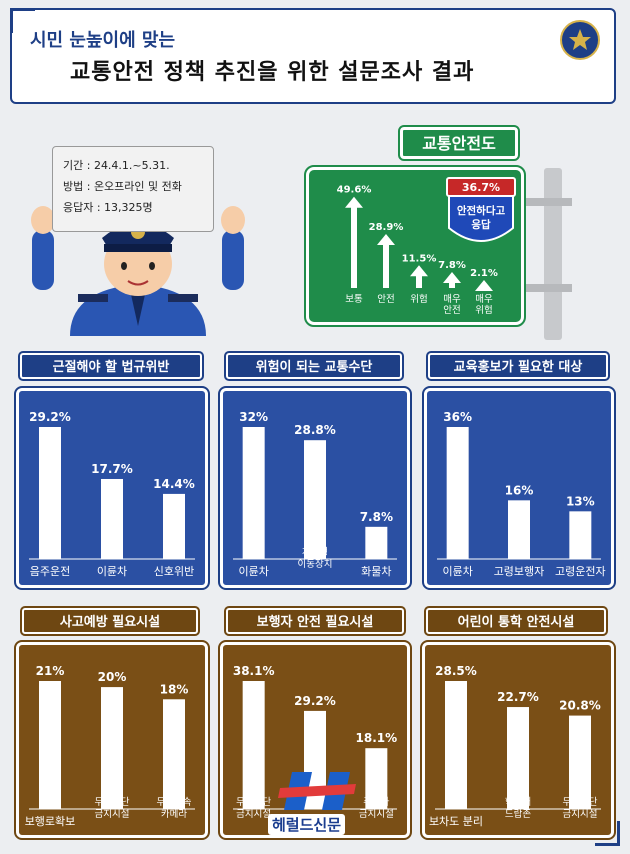  I want to click on panel-title-pedestrian: 보행자 안전 필요시설, so click(315, 621).